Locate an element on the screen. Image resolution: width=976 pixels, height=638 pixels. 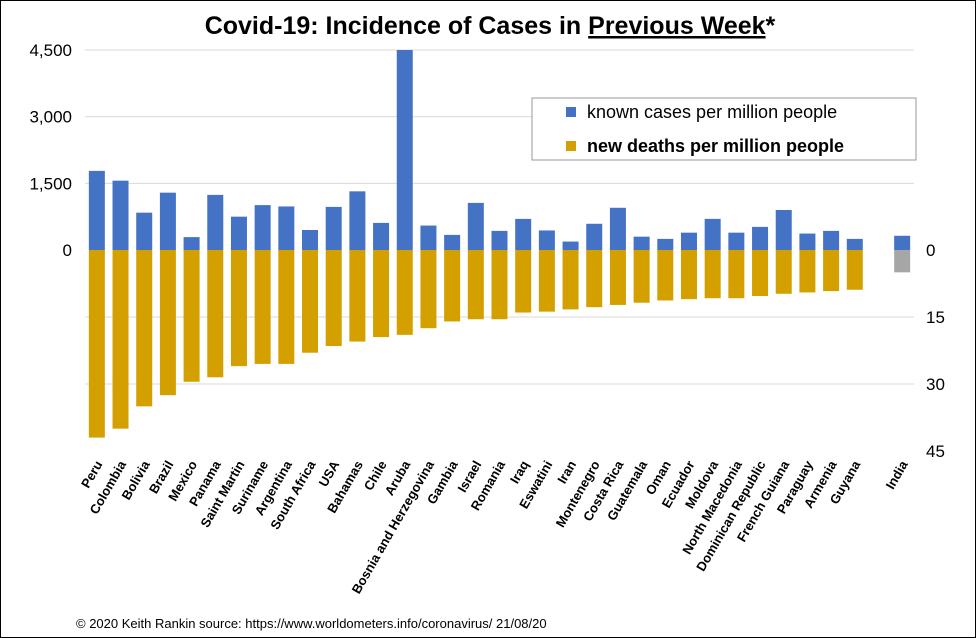
bar-cases-montenegro is located at coordinates (594, 236).